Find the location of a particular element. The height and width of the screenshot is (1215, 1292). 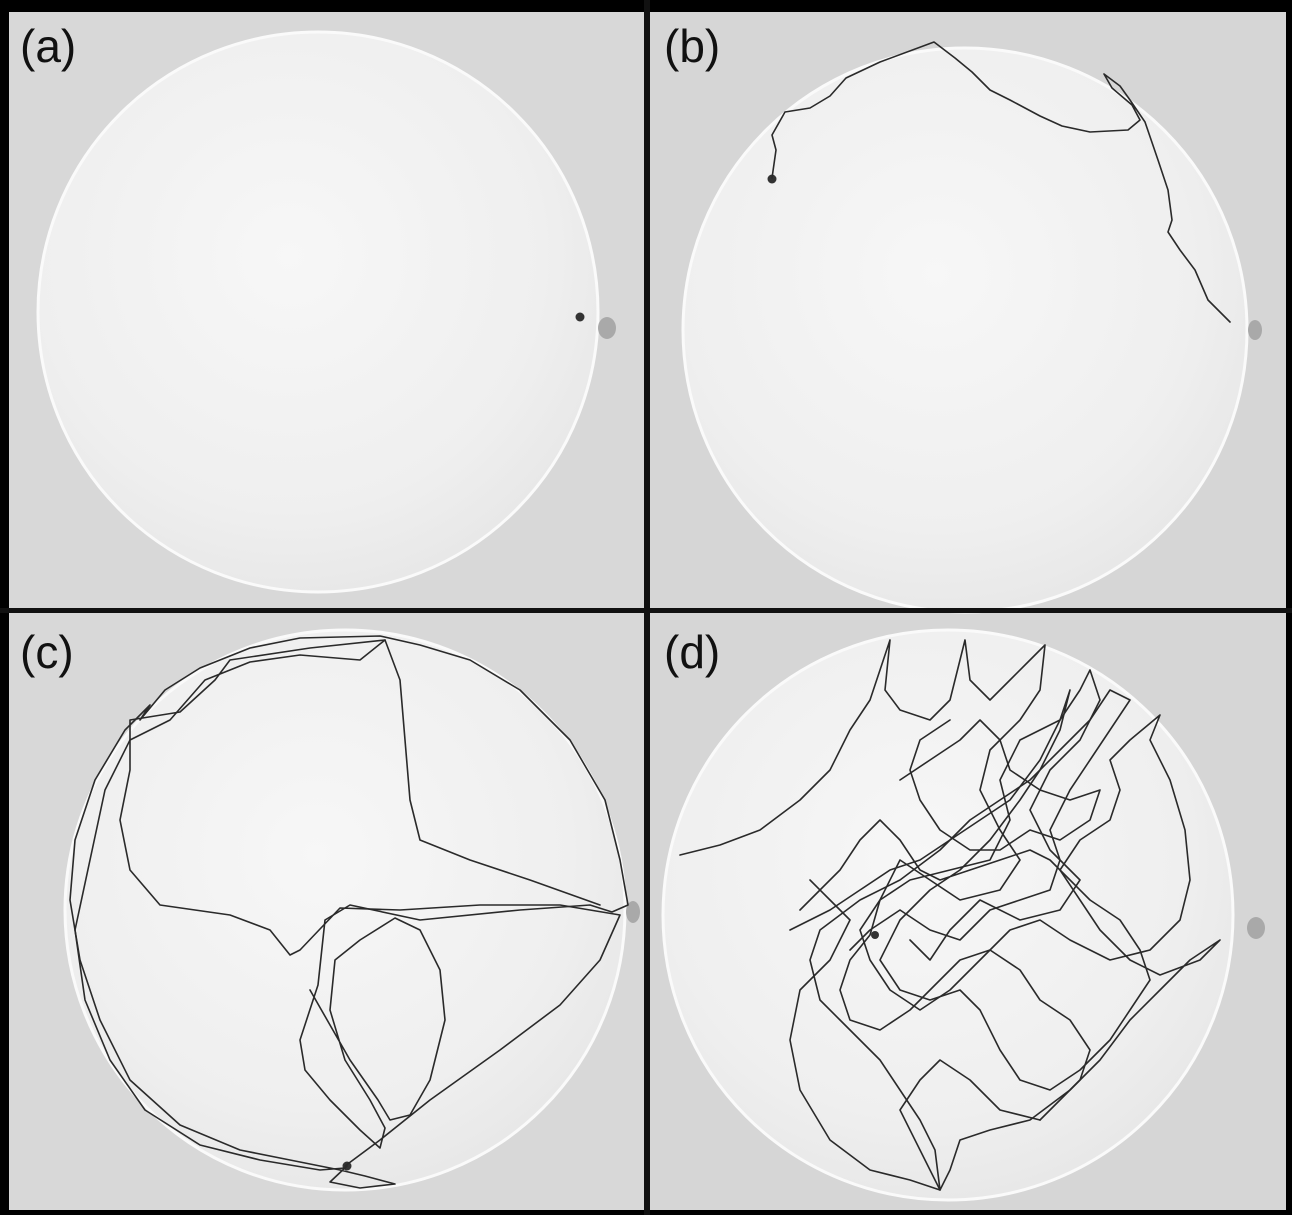

panel-label: (d) is located at coordinates (692, 652).